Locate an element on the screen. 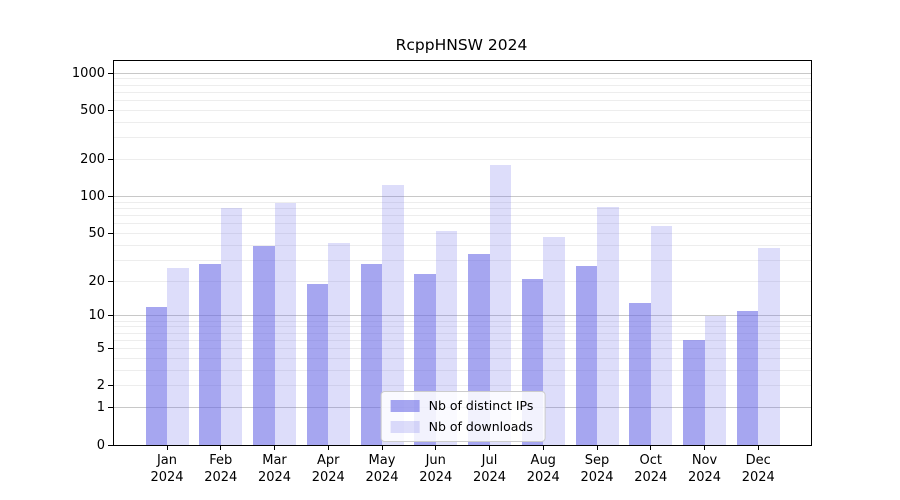 The width and height of the screenshot is (900, 500). x-tick-month: Jul is located at coordinates (489, 460).